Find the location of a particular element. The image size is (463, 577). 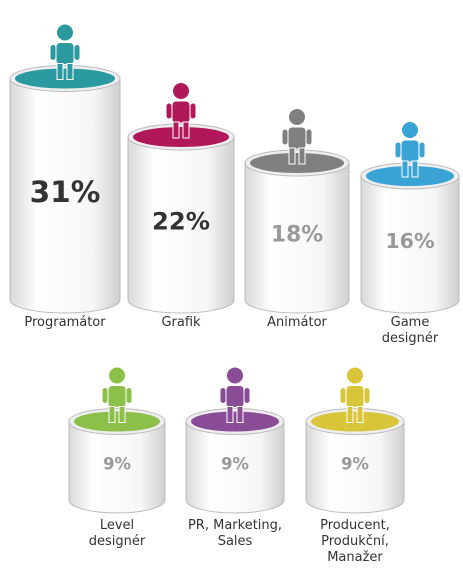

category-label-line: Programátor is located at coordinates (65, 322).